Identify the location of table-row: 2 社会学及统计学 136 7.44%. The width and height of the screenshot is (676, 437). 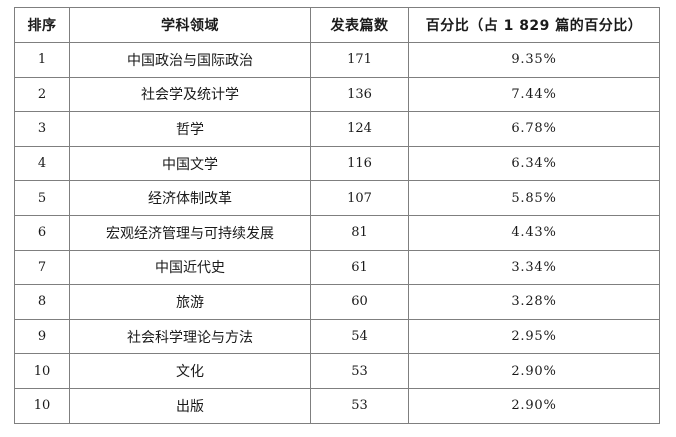
(337, 94).